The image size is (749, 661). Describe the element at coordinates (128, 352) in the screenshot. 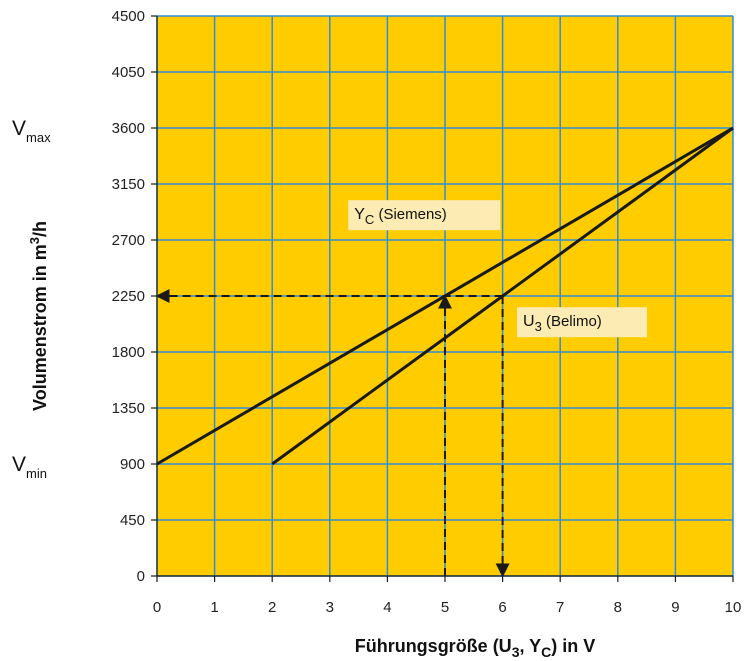

I see `y-tick-label: 1800` at that location.